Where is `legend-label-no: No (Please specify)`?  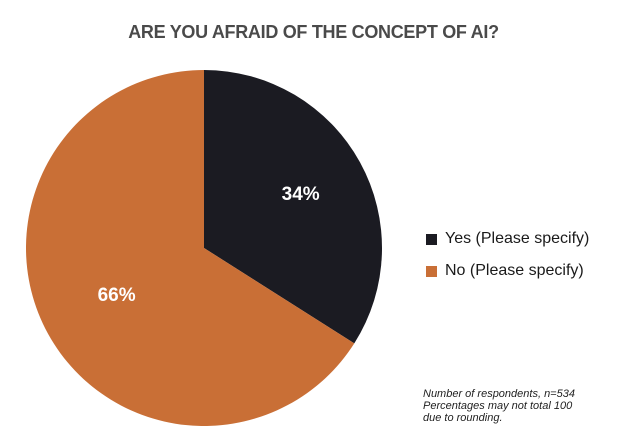 legend-label-no: No (Please specify) is located at coordinates (514, 270).